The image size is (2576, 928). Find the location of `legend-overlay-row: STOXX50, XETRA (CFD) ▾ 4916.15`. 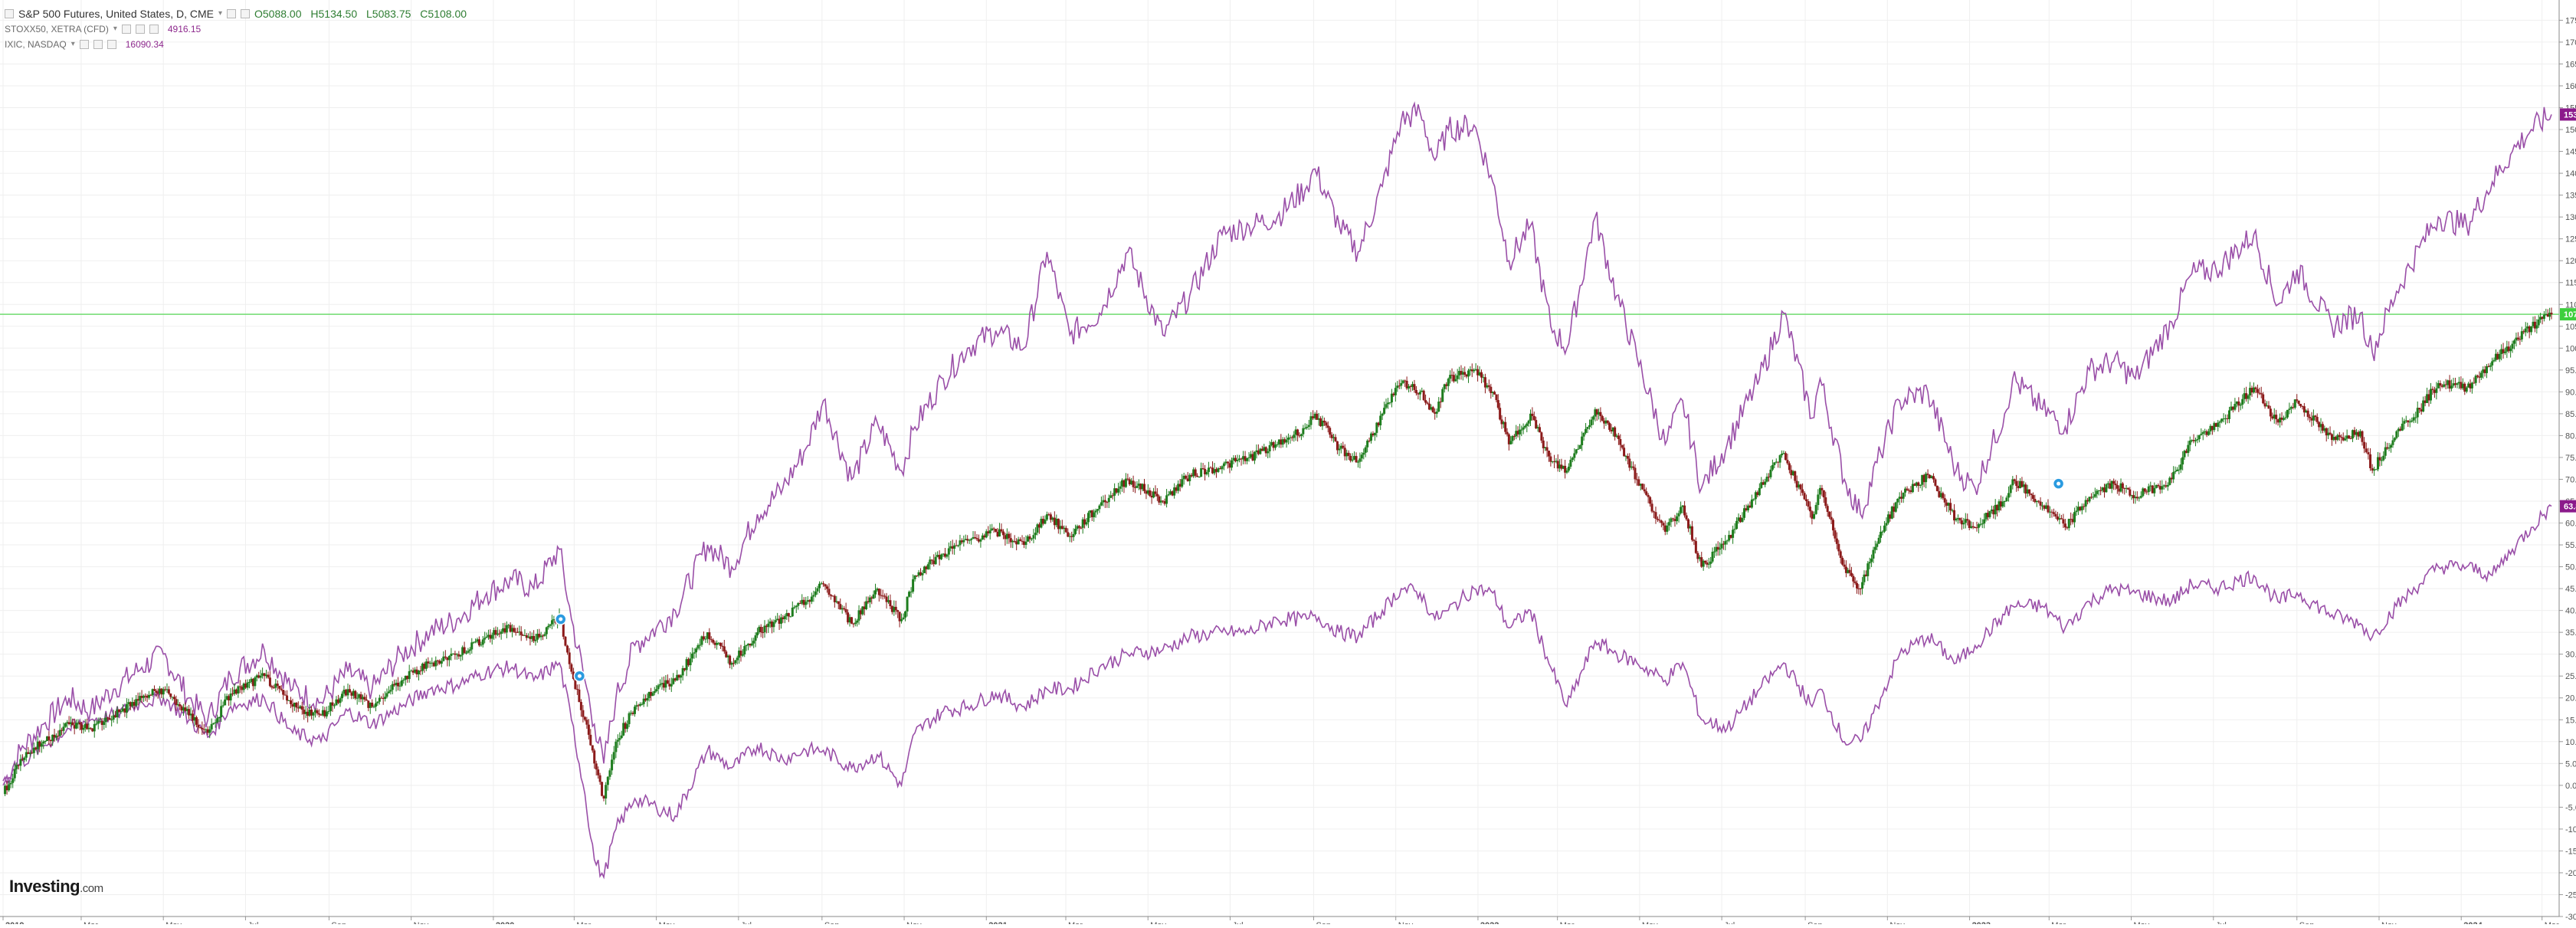

legend-overlay-row: STOXX50, XETRA (CFD) ▾ 4916.15 is located at coordinates (239, 29).